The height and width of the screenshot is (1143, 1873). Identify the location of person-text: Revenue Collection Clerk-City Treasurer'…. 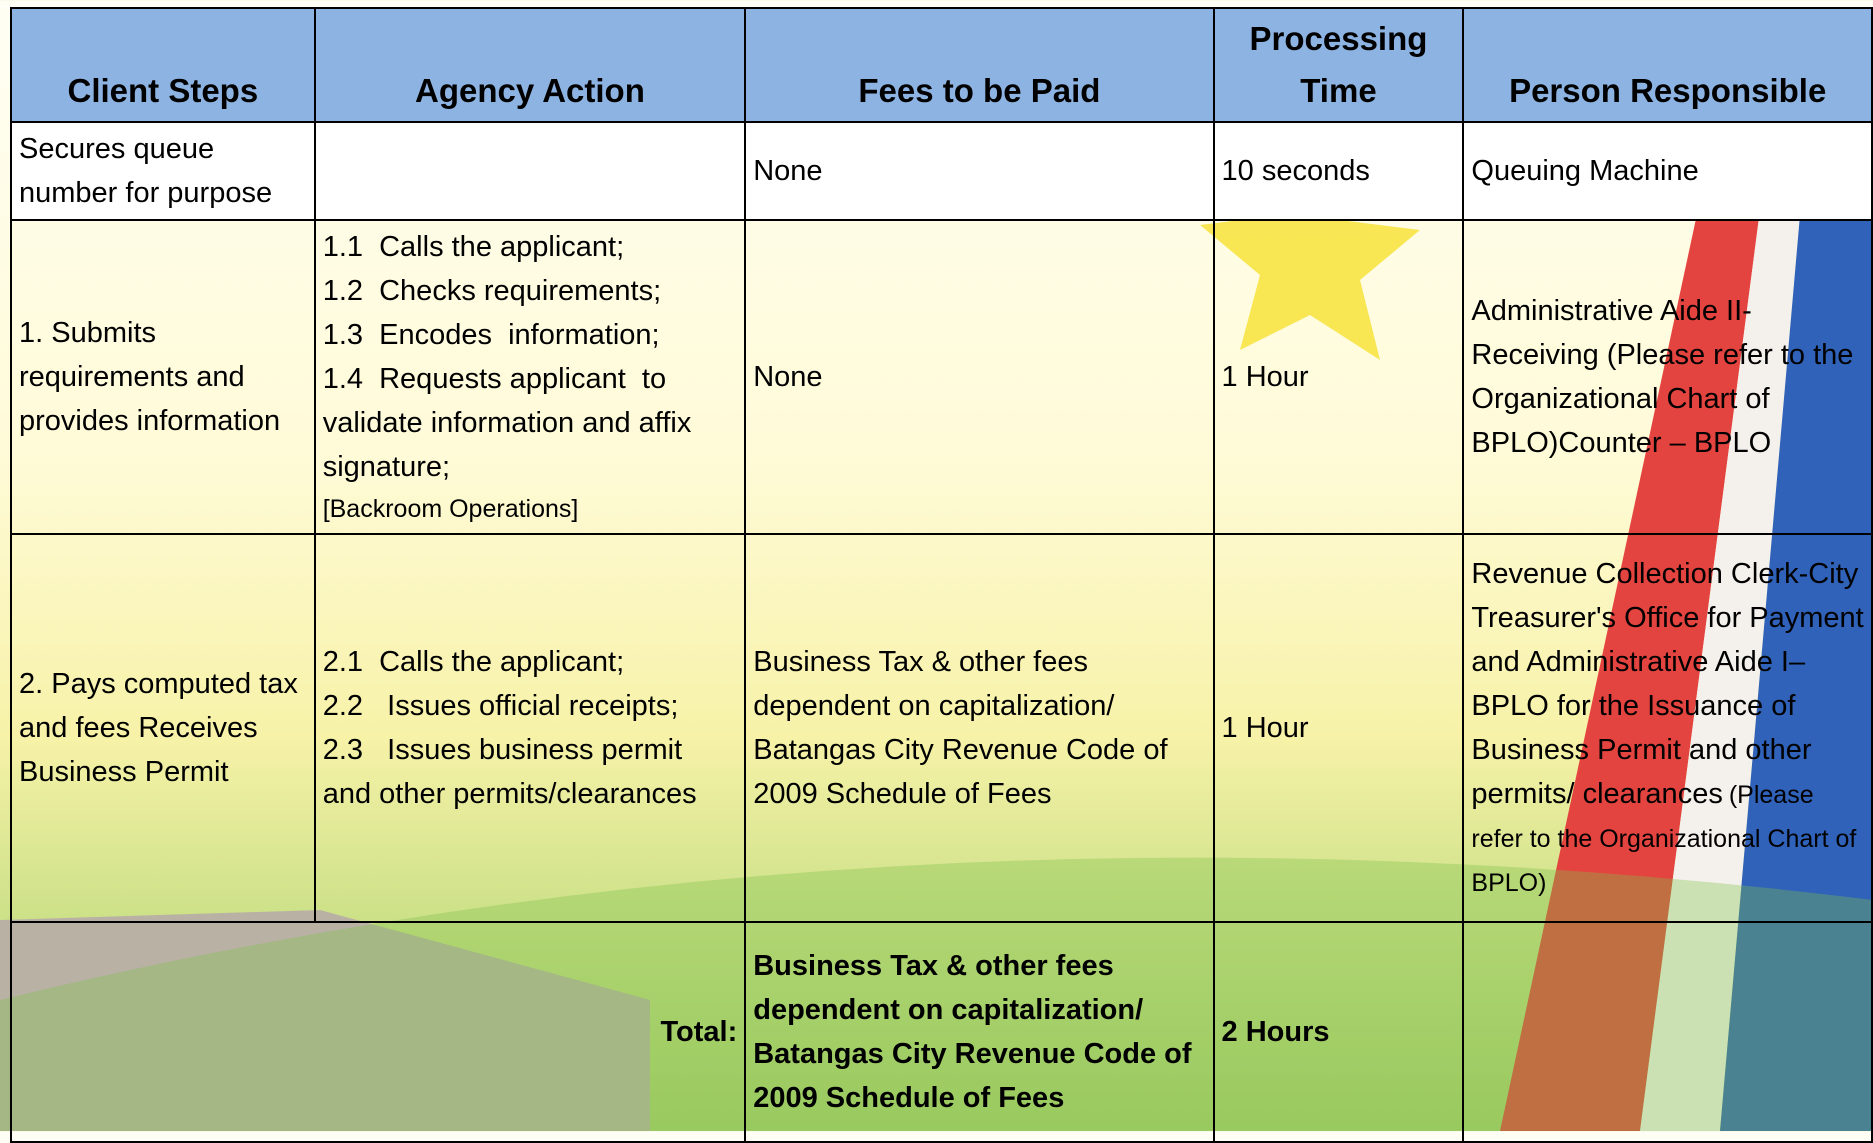
(1671, 684).